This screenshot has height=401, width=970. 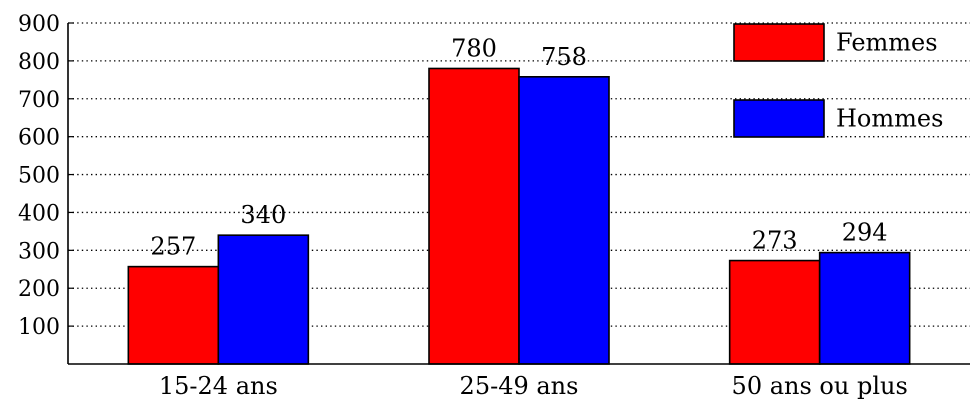 I want to click on data-label-hommes-3: 294, so click(x=865, y=233).